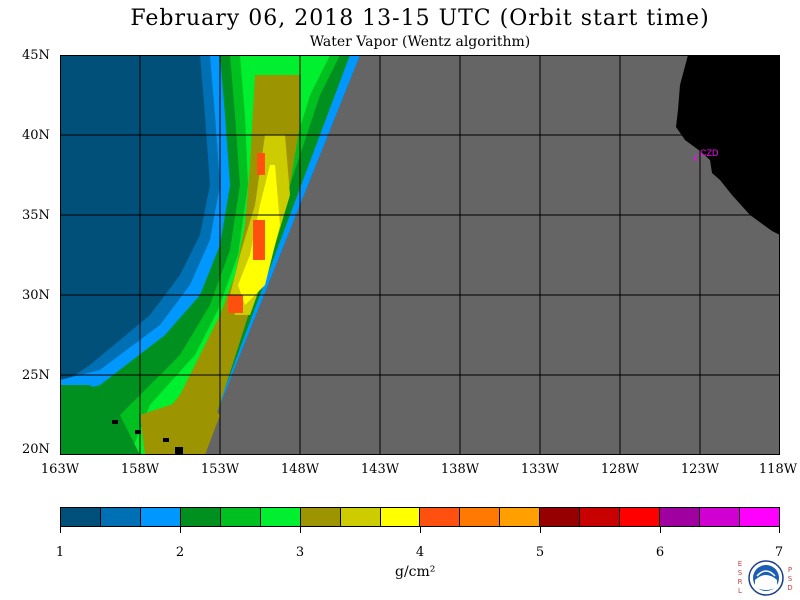 The width and height of the screenshot is (800, 600). Describe the element at coordinates (300, 469) in the screenshot. I see `lon-label-148w: 148W` at that location.